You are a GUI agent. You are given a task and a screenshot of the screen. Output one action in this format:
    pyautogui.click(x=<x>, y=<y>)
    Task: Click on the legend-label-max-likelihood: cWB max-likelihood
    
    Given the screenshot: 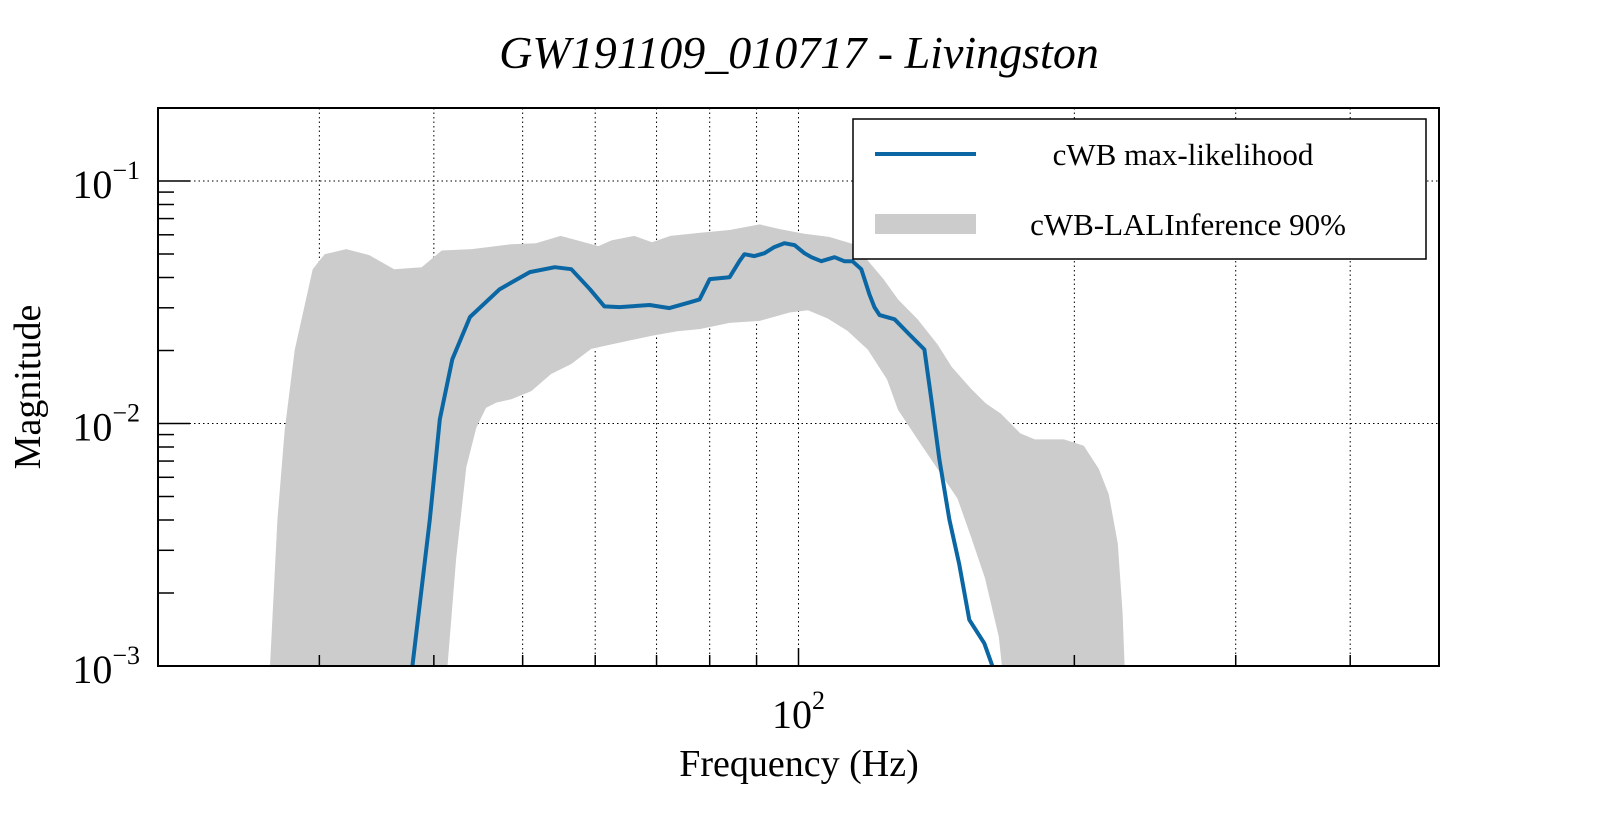 What is the action you would take?
    pyautogui.click(x=1183, y=154)
    